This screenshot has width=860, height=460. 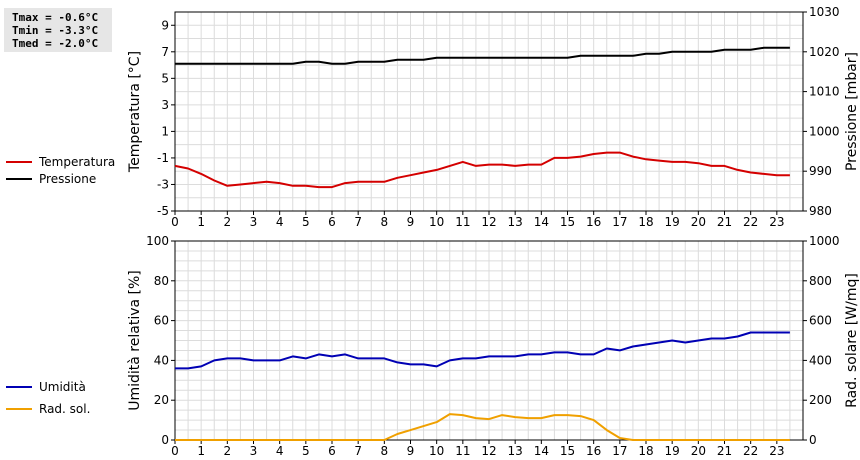 I want to click on y-left-tick-label: 1, so click(x=165, y=131).